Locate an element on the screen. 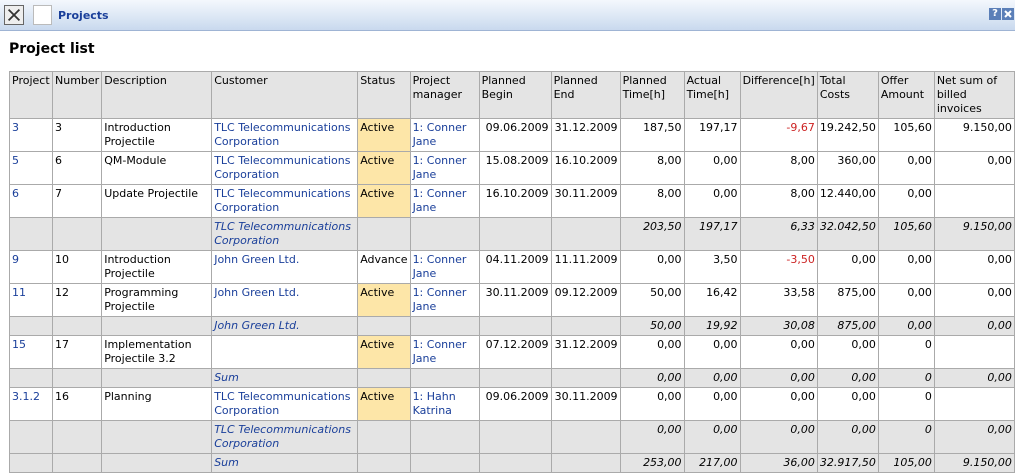 Image resolution: width=1015 pixels, height=473 pixels. table-cell: 3.1.2 is located at coordinates (31, 404).